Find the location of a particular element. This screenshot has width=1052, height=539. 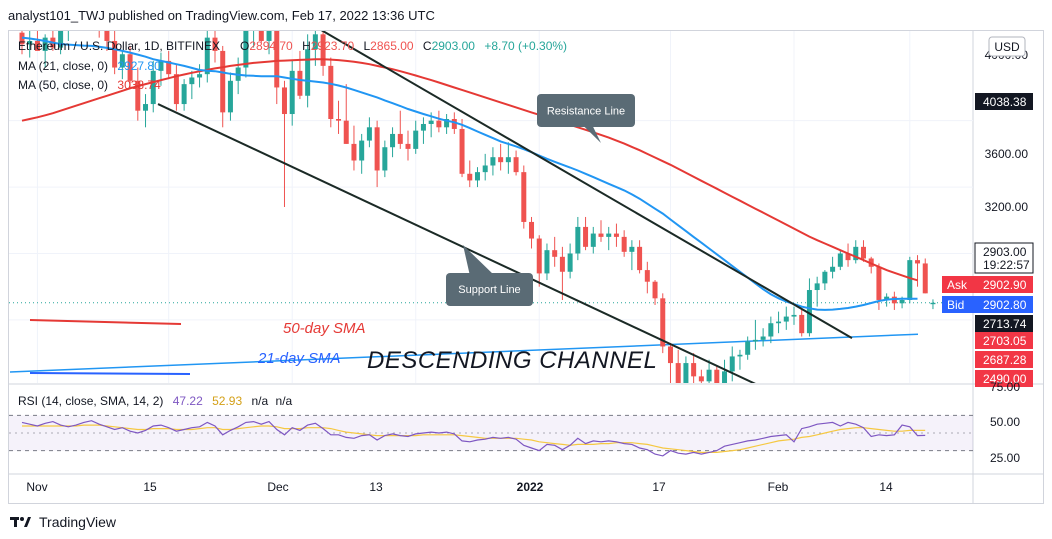

price-badge-text: 2687.28 is located at coordinates (1005, 360).